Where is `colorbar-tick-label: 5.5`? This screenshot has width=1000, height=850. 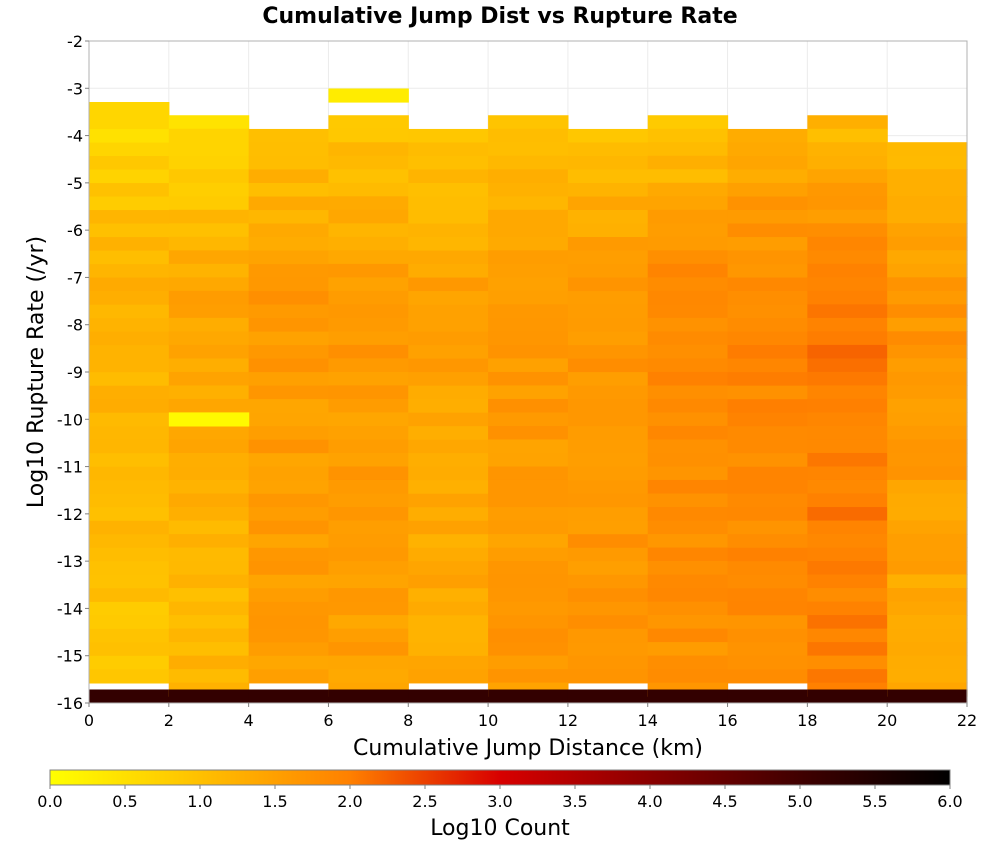 colorbar-tick-label: 5.5 is located at coordinates (874, 801).